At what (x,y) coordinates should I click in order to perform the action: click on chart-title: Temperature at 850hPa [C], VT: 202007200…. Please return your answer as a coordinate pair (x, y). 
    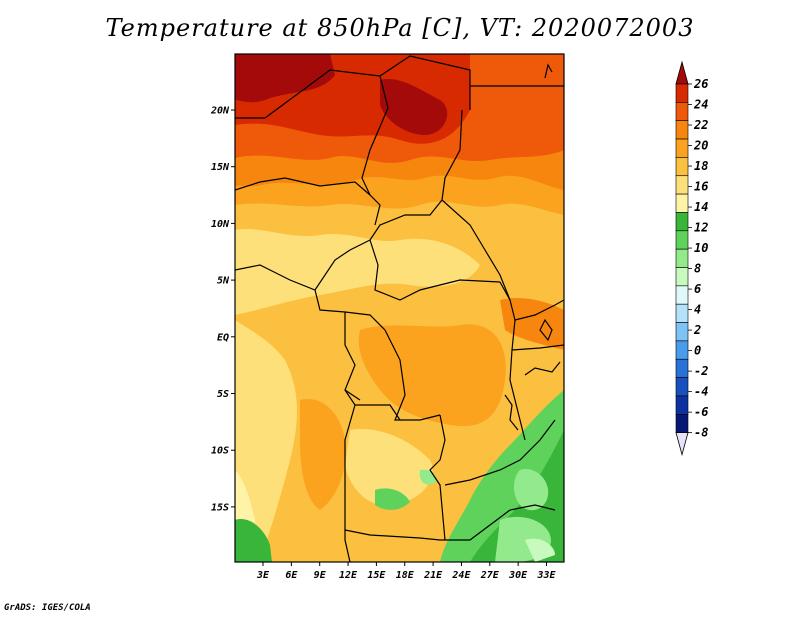
    Looking at the image, I should click on (400, 28).